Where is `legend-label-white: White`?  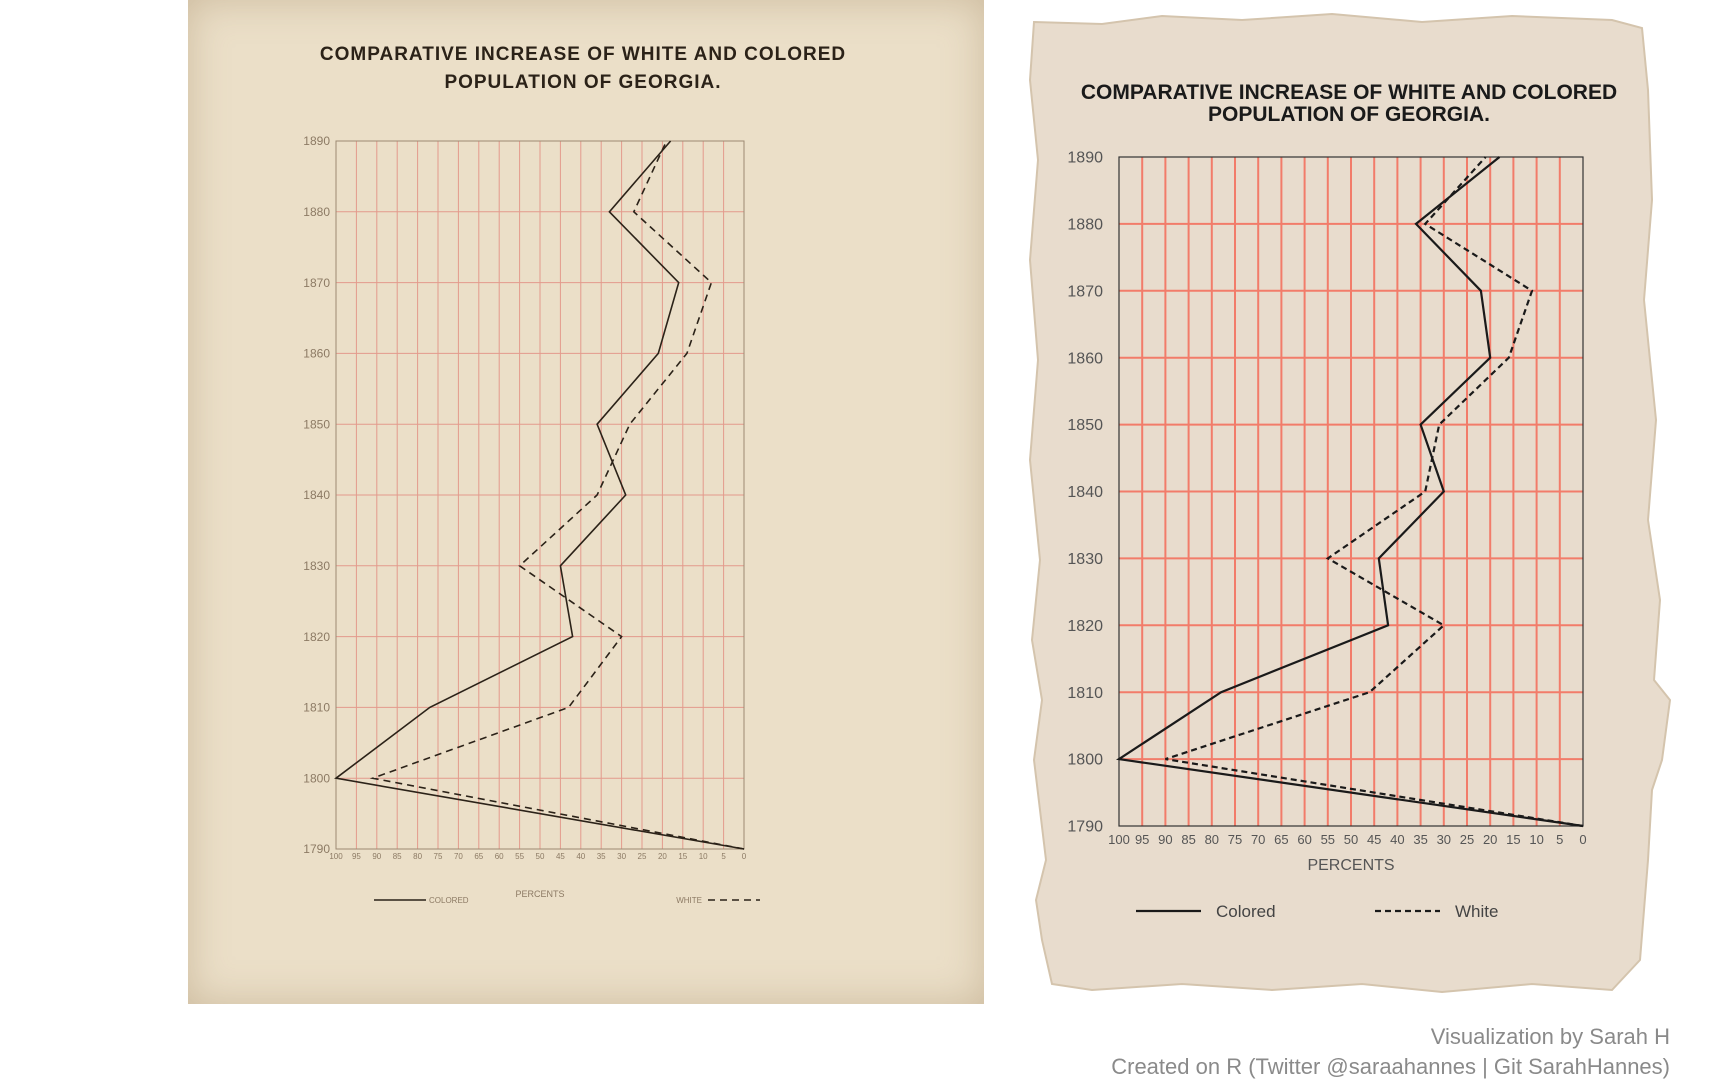
legend-label-white: White is located at coordinates (1476, 911).